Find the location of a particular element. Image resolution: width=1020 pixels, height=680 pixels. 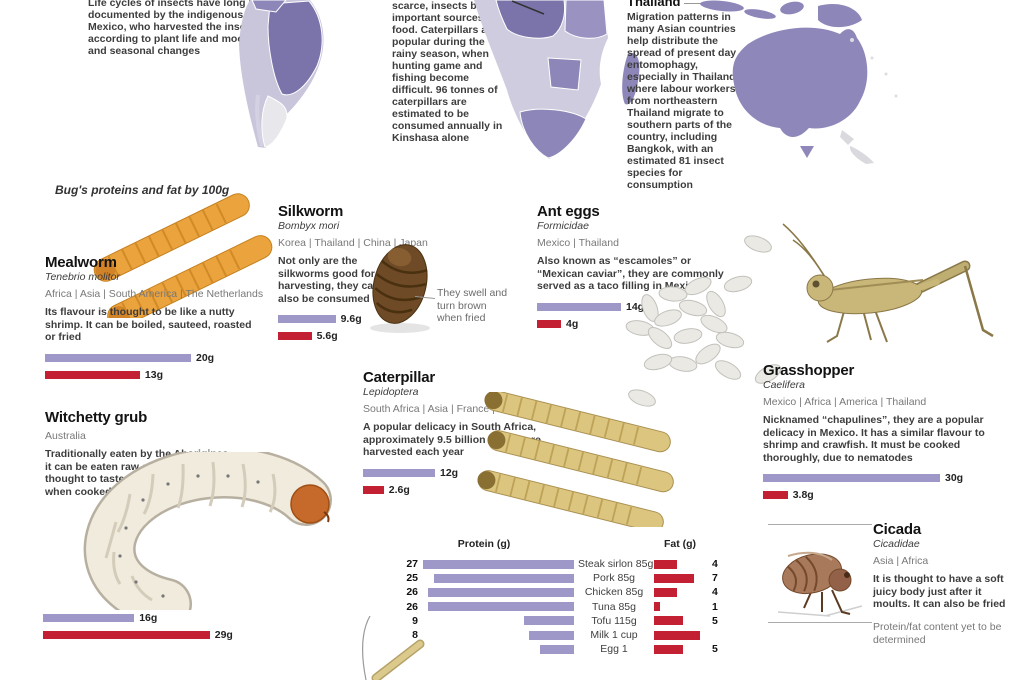

cicada-note: Protein/fat content yet to be determined is located at coordinates (937, 633).